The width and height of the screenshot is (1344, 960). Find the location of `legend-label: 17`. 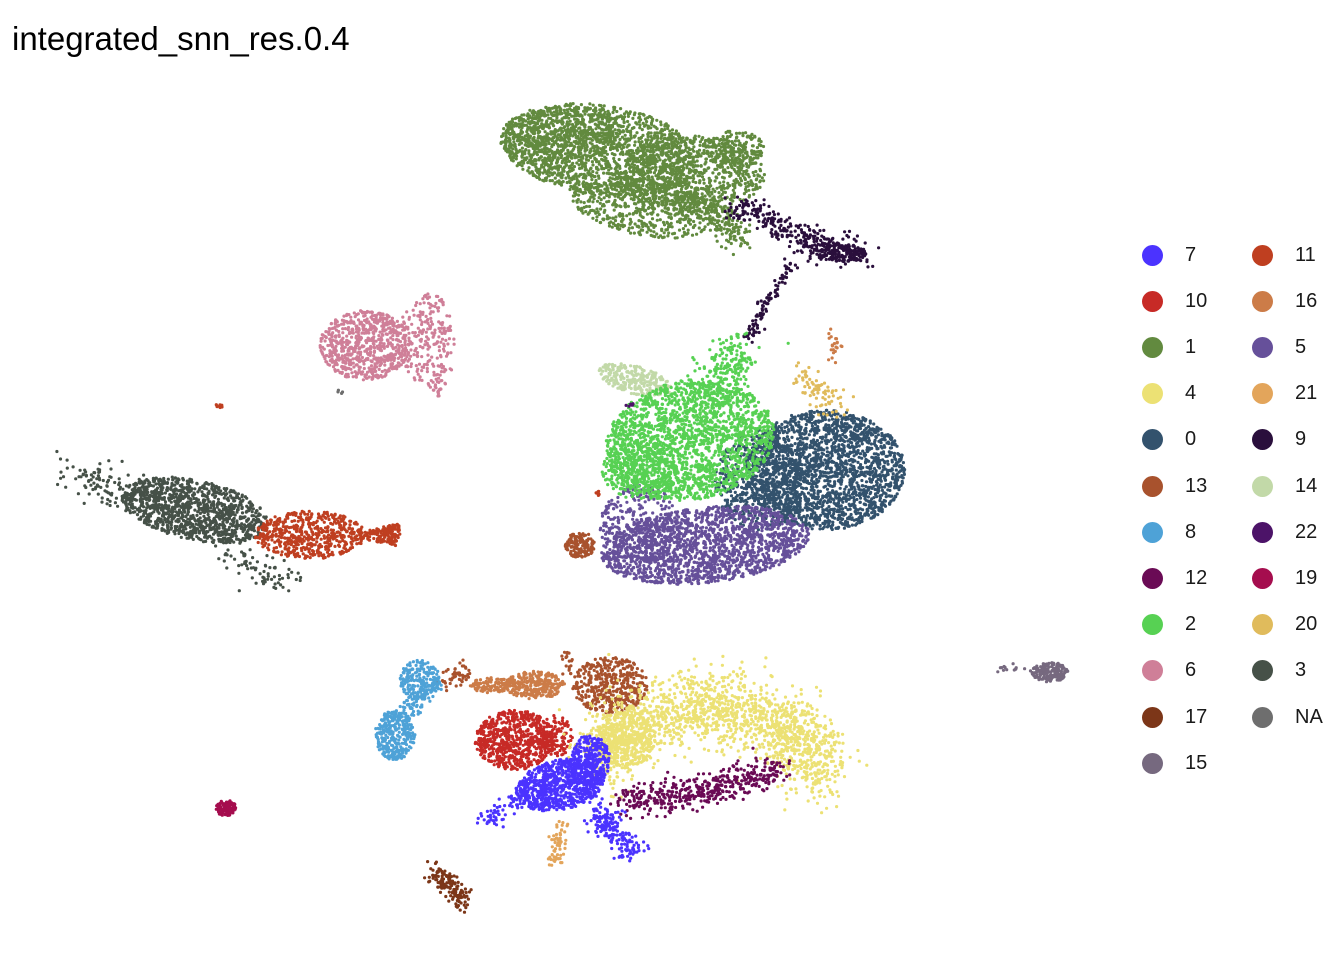

legend-label: 17 is located at coordinates (1196, 717).